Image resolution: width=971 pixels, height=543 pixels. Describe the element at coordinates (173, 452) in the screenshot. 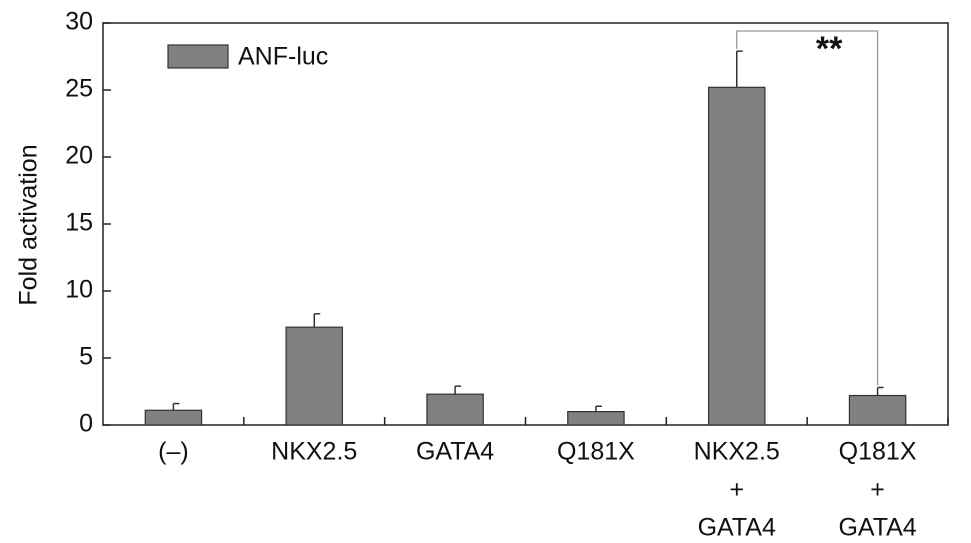

I see `x-tick-label: (–)` at that location.